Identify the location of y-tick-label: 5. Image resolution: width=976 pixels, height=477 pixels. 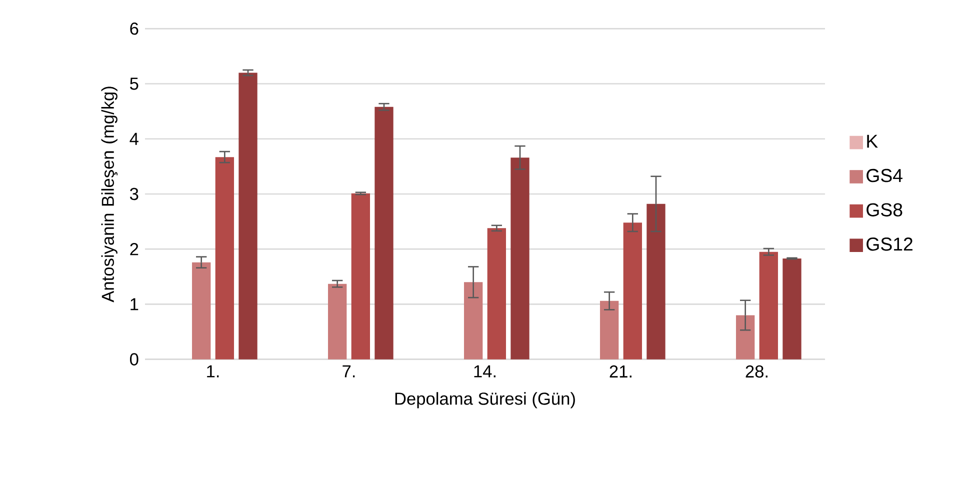
(134, 84).